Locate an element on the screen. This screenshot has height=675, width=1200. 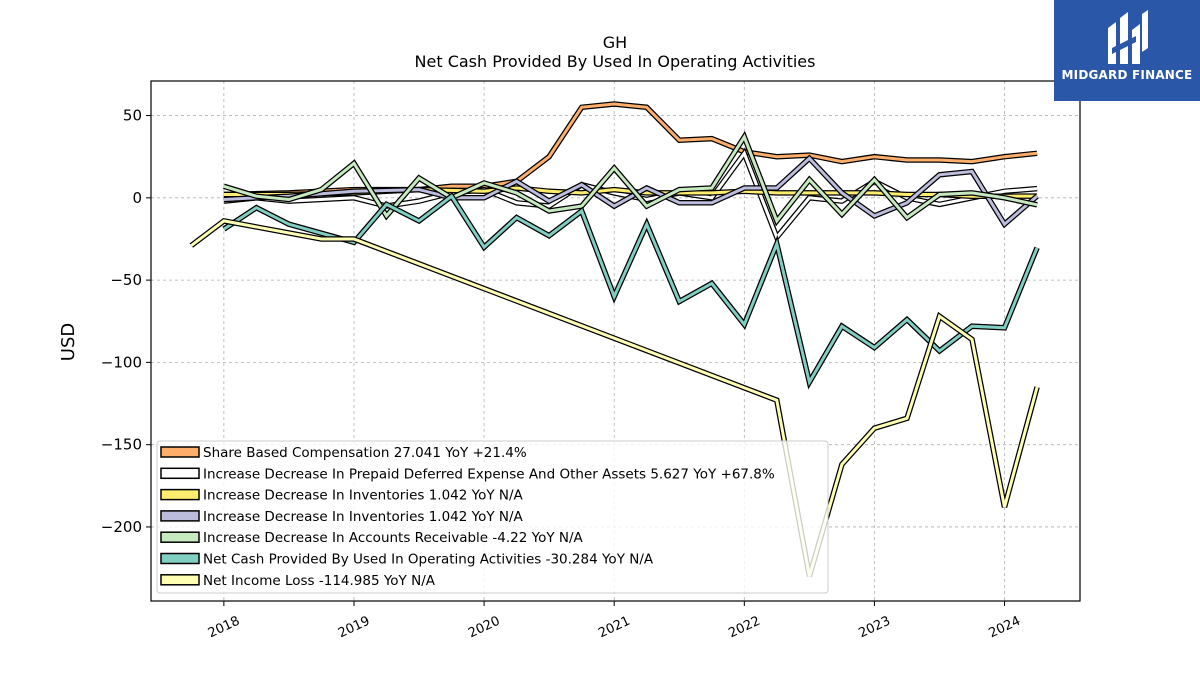
x-tick-label: 2023 is located at coordinates (874, 628).